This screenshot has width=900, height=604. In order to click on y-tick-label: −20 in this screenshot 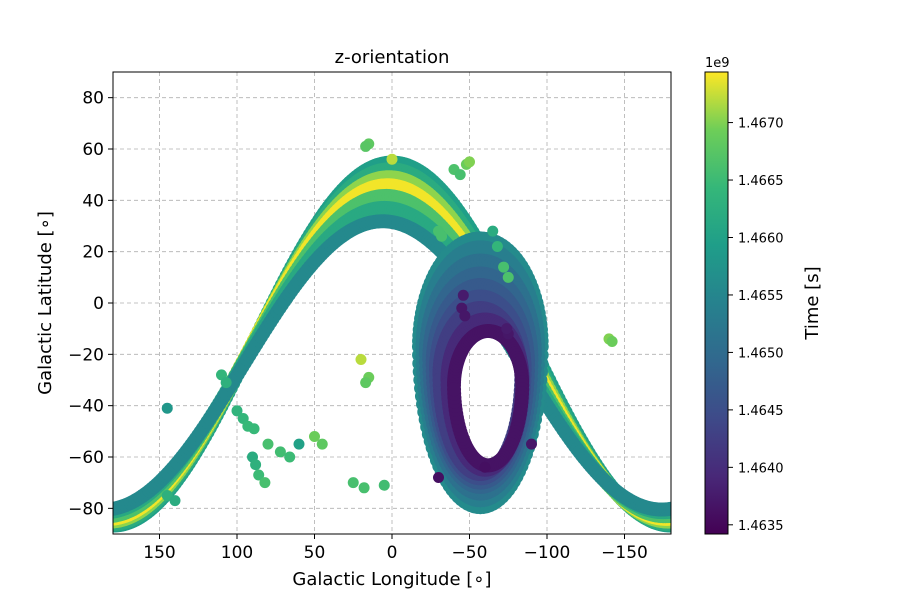, I will do `click(86, 355)`.